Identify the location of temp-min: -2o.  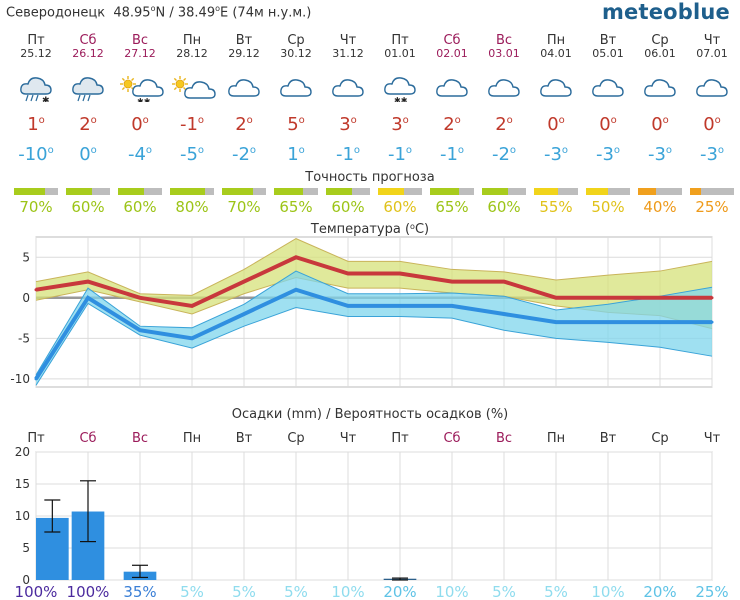
(244, 154).